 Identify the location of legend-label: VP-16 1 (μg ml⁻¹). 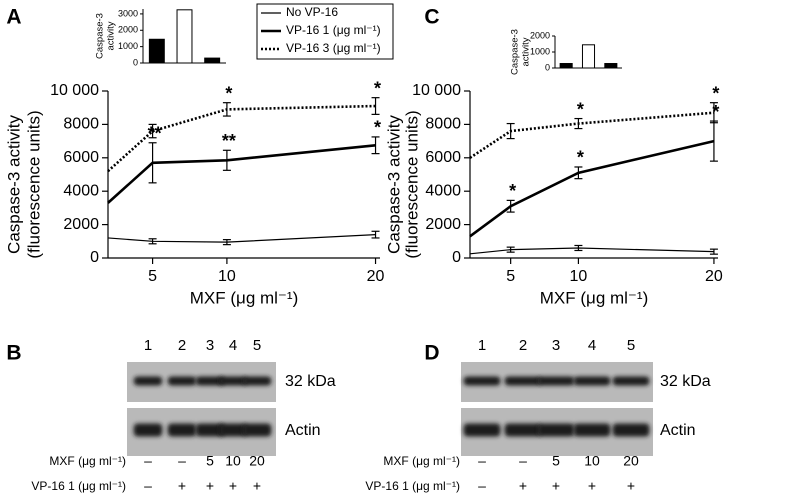
(333, 30).